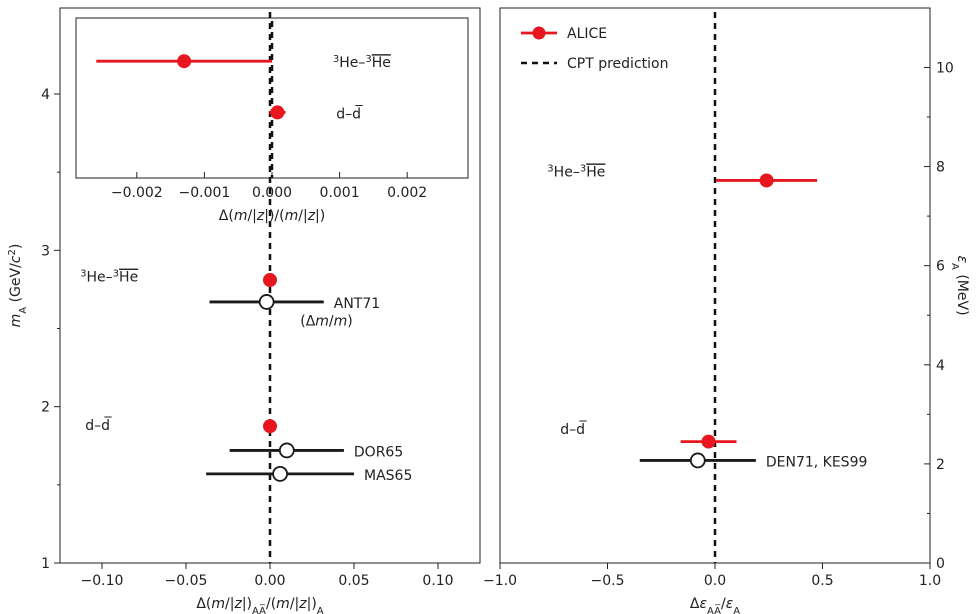  What do you see at coordinates (715, 581) in the screenshot?
I see `x-tick-label: 0.0` at bounding box center [715, 581].